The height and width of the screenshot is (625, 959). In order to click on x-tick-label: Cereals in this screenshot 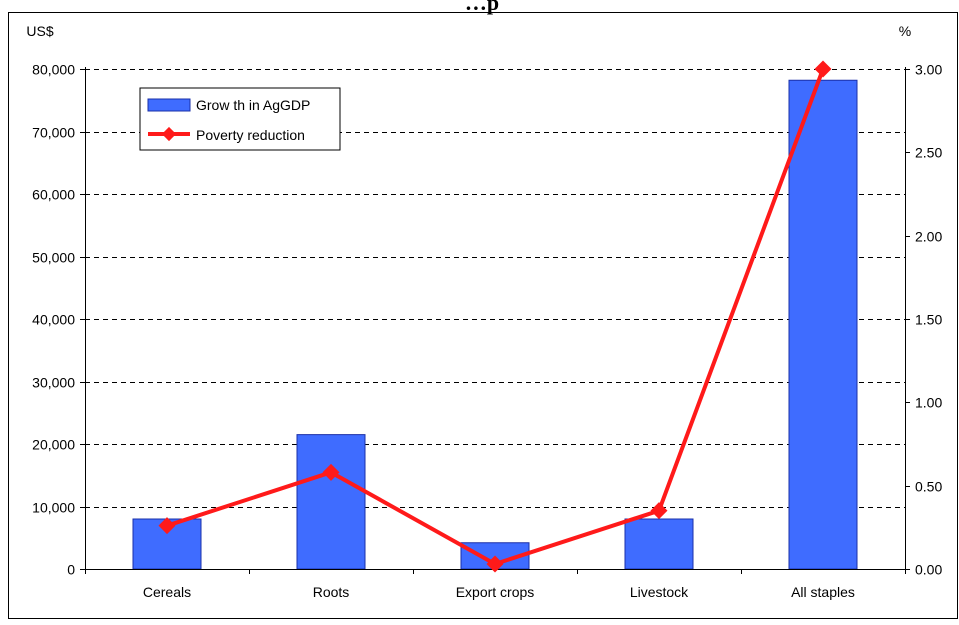, I will do `click(167, 592)`.